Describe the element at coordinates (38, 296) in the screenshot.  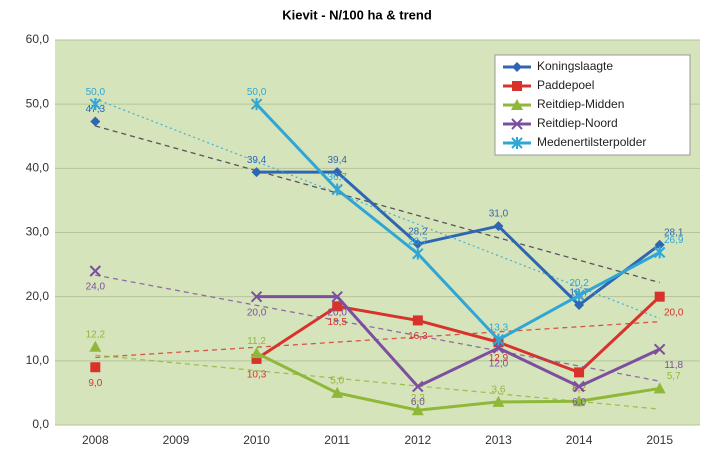
I see `y-tick-label: 20,0` at that location.